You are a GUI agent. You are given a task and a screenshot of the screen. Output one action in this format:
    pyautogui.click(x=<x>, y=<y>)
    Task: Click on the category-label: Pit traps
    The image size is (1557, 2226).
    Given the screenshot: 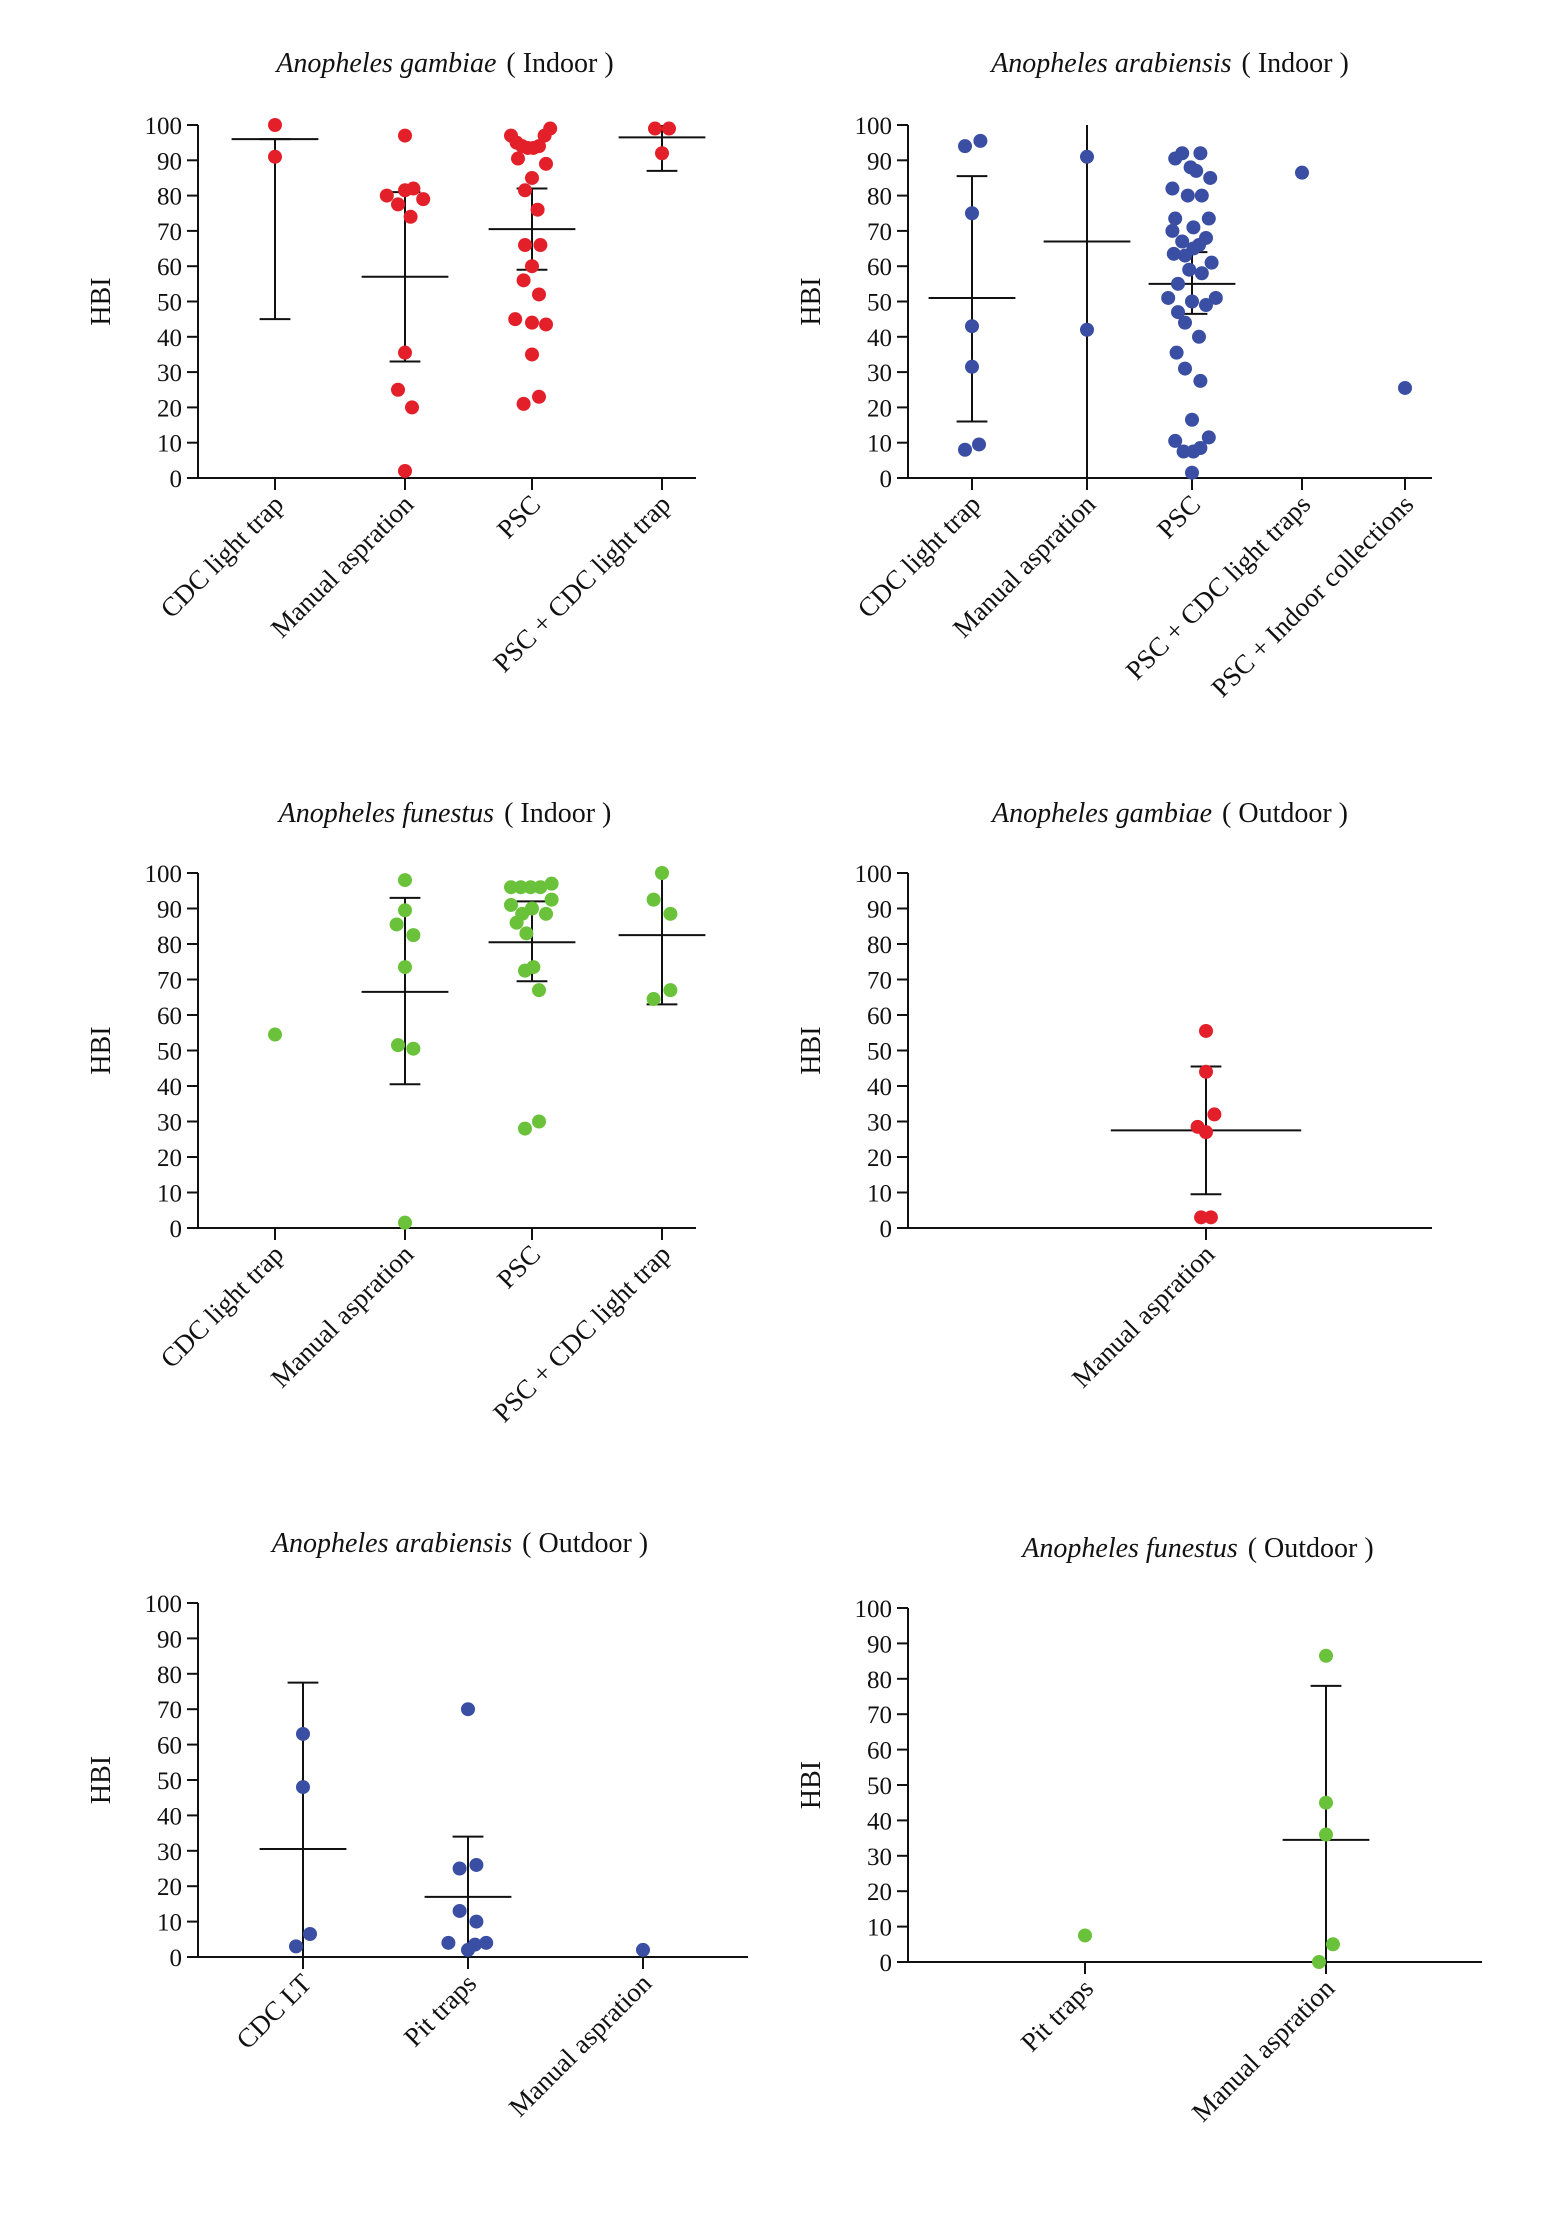 What is the action you would take?
    pyautogui.click(x=440, y=2010)
    